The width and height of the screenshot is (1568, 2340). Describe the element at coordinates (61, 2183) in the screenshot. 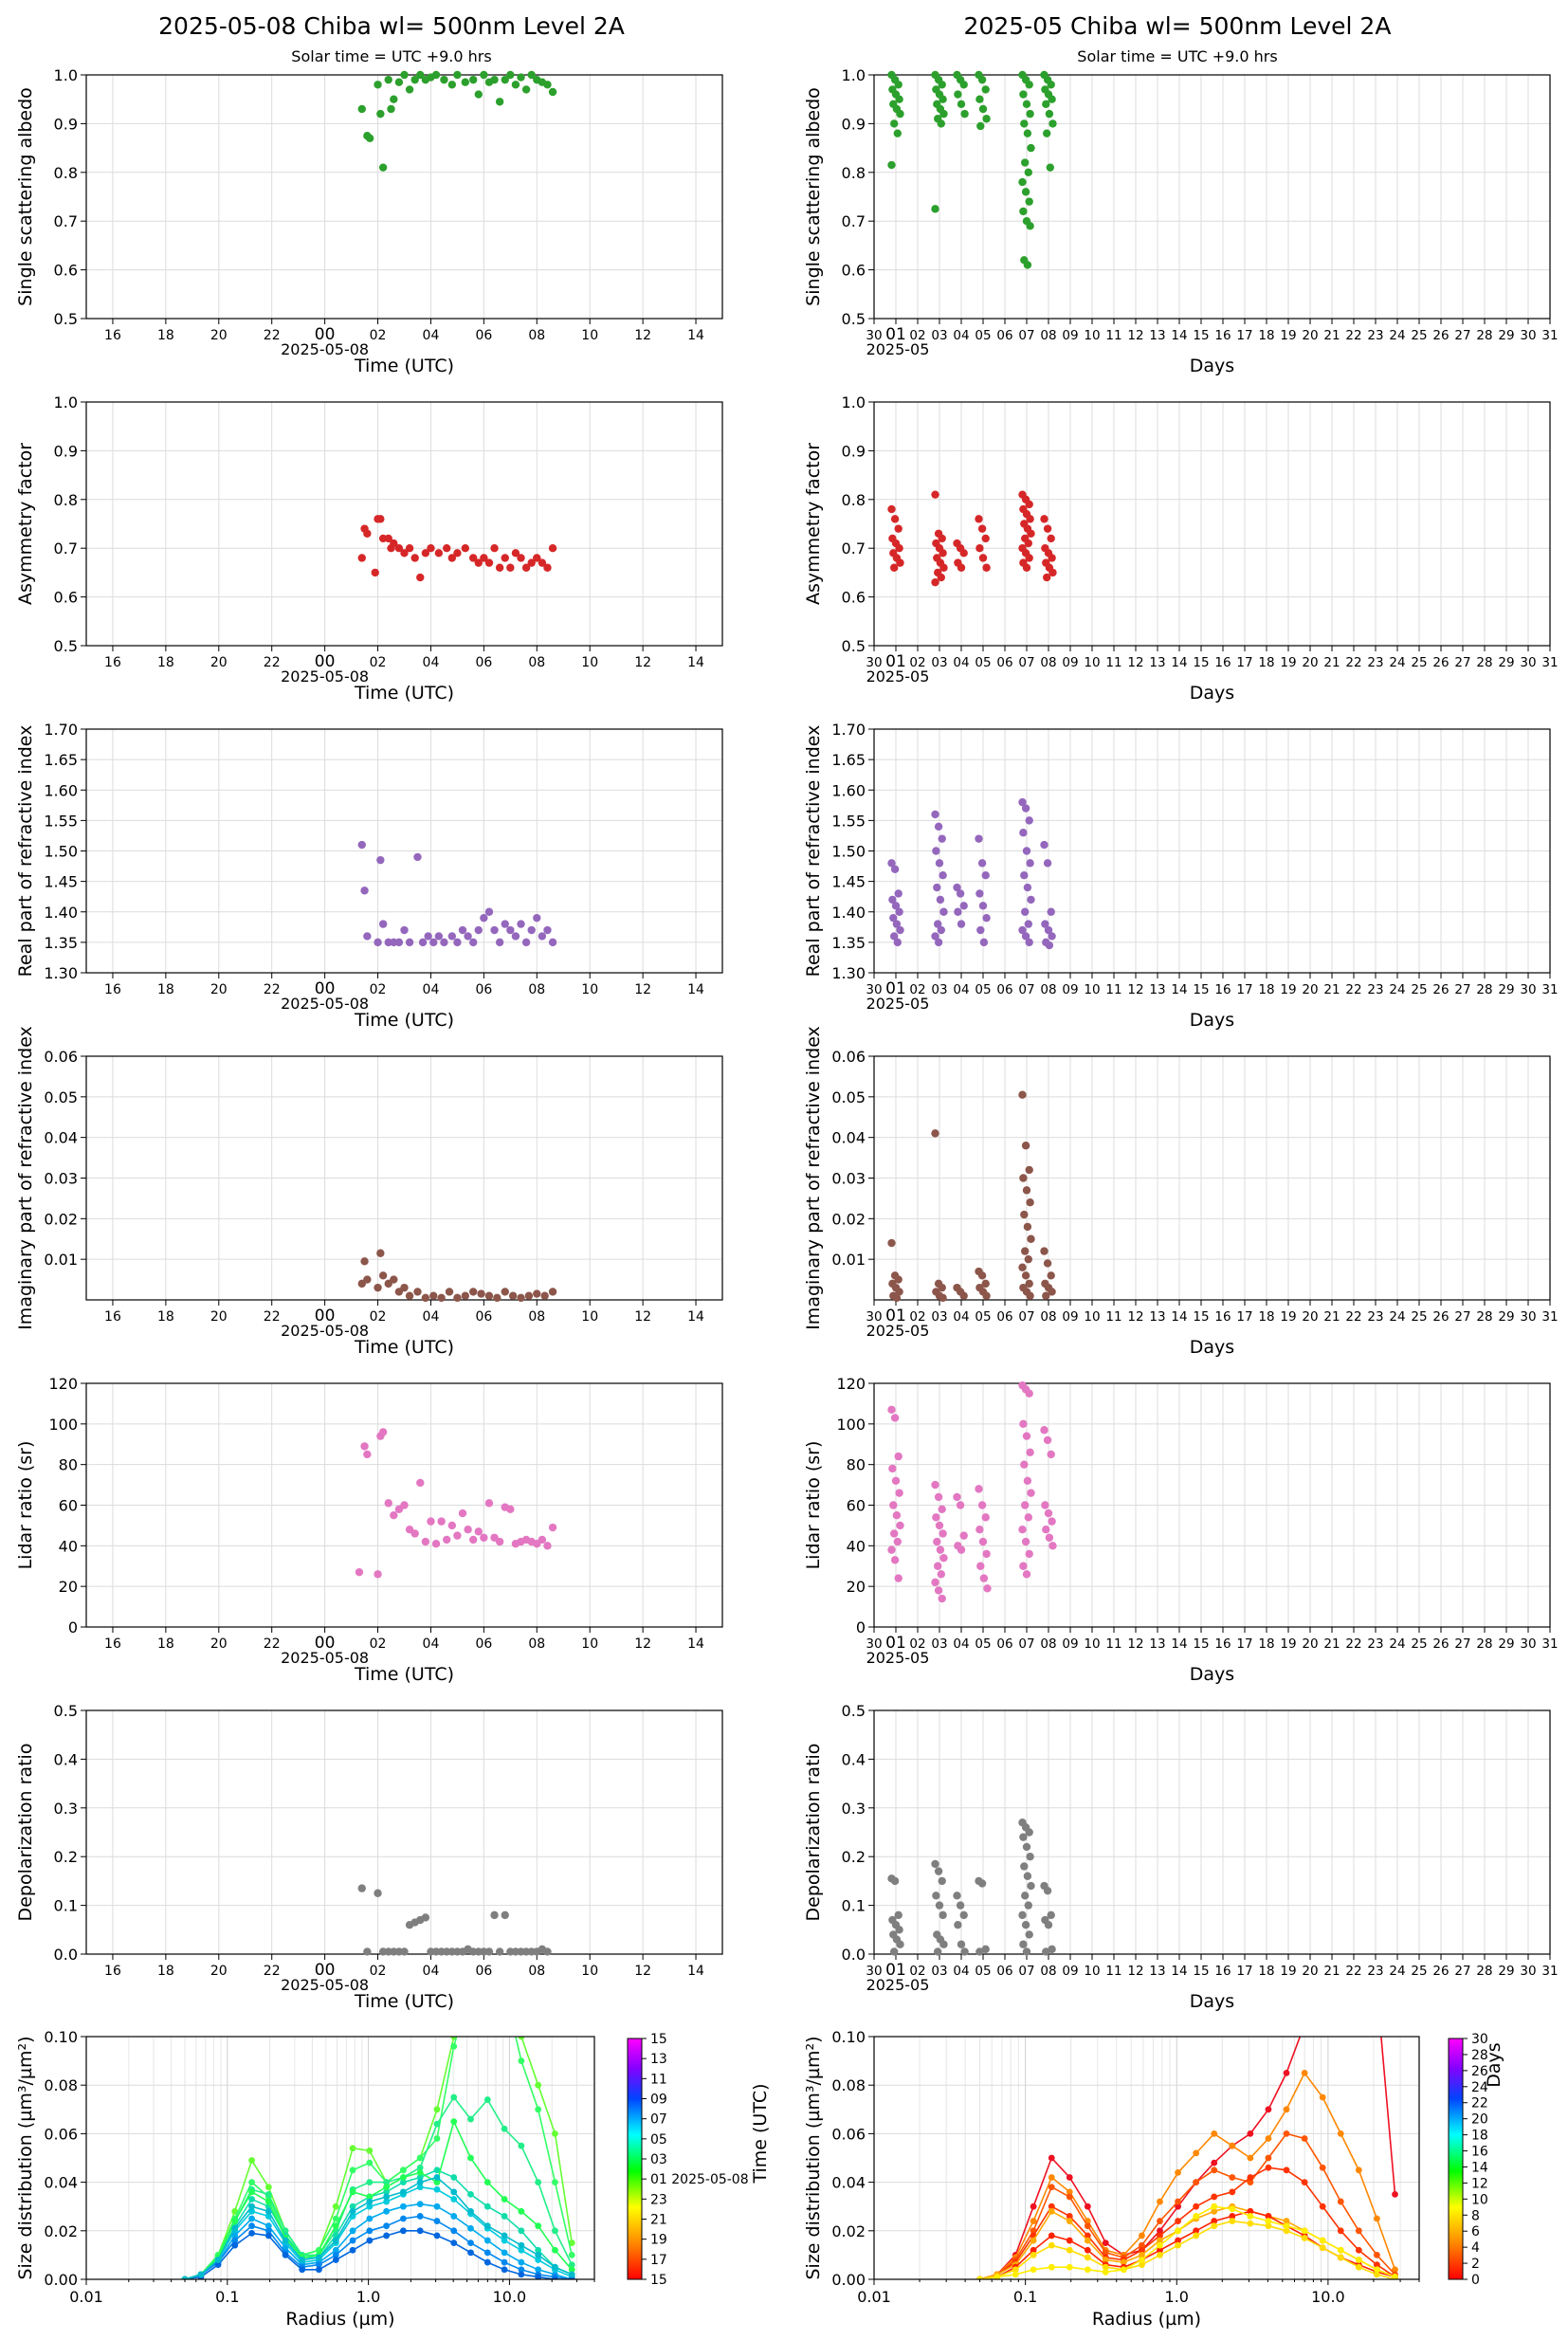

I see `y-tick-label: 0.04` at that location.